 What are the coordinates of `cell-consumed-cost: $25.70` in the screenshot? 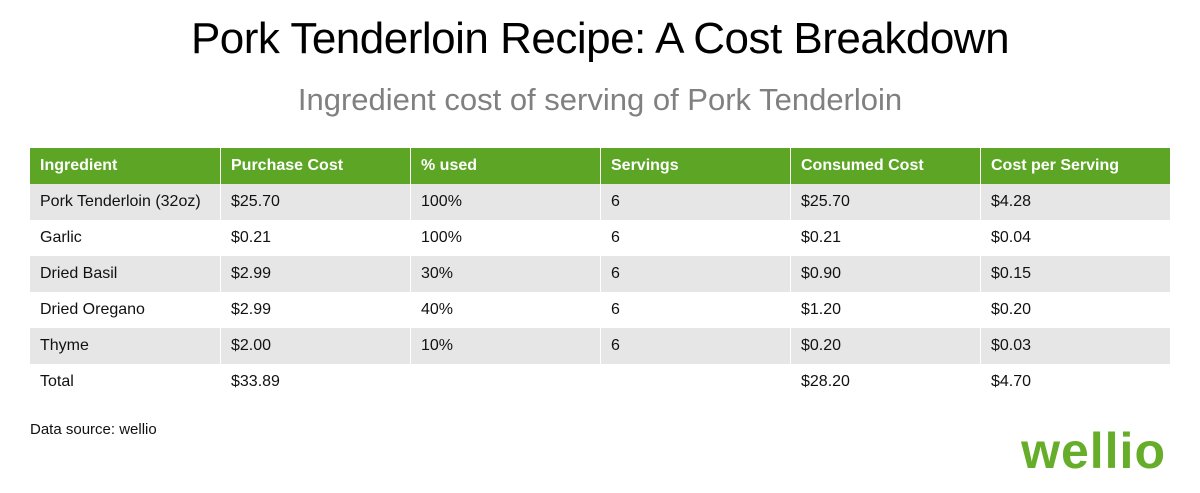 It's located at (885, 202).